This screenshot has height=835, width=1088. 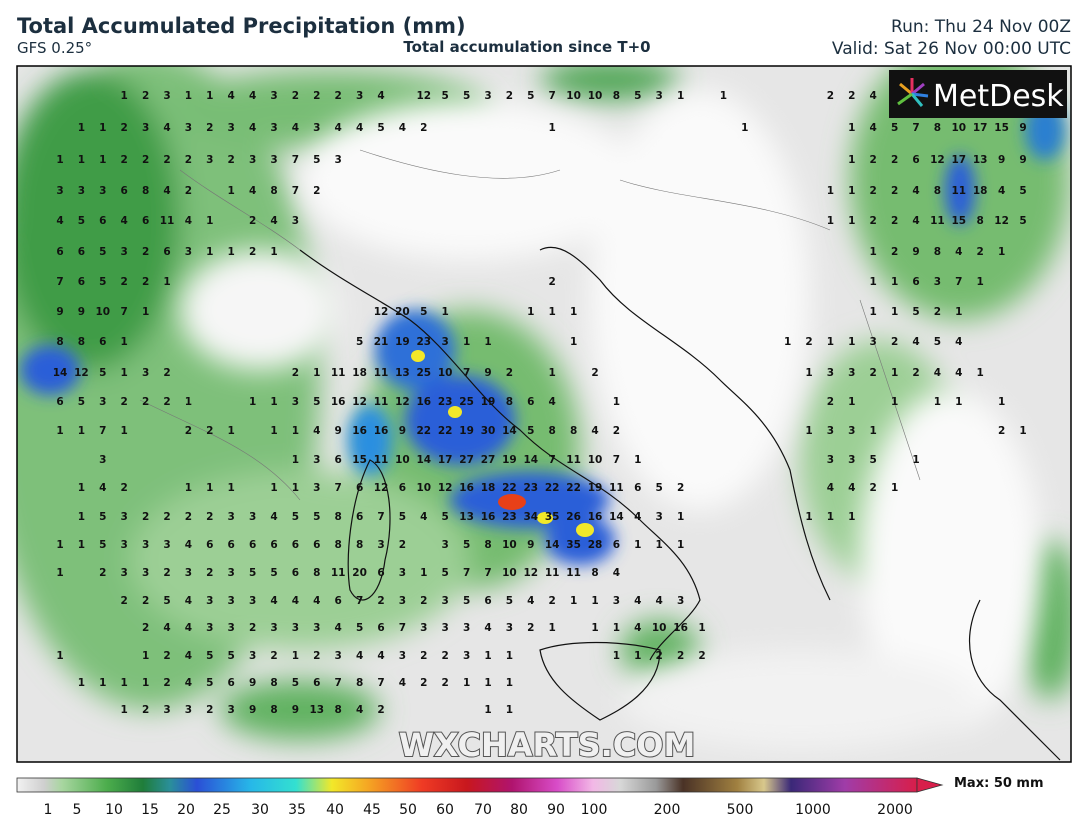 I want to click on subtitle: Total accumulation since T+0, so click(x=526, y=47).